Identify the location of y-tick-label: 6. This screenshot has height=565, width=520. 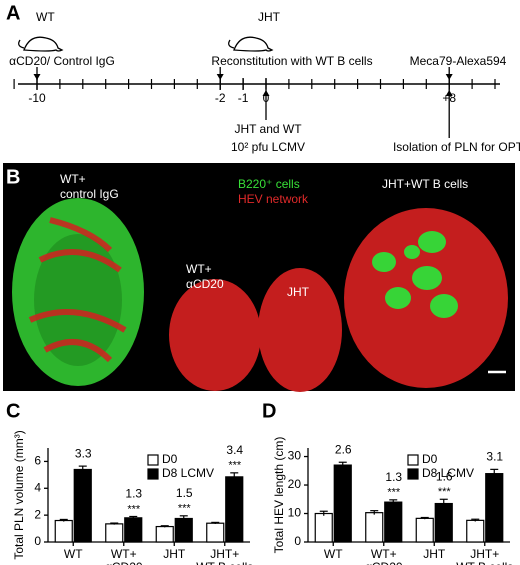
(37, 461).